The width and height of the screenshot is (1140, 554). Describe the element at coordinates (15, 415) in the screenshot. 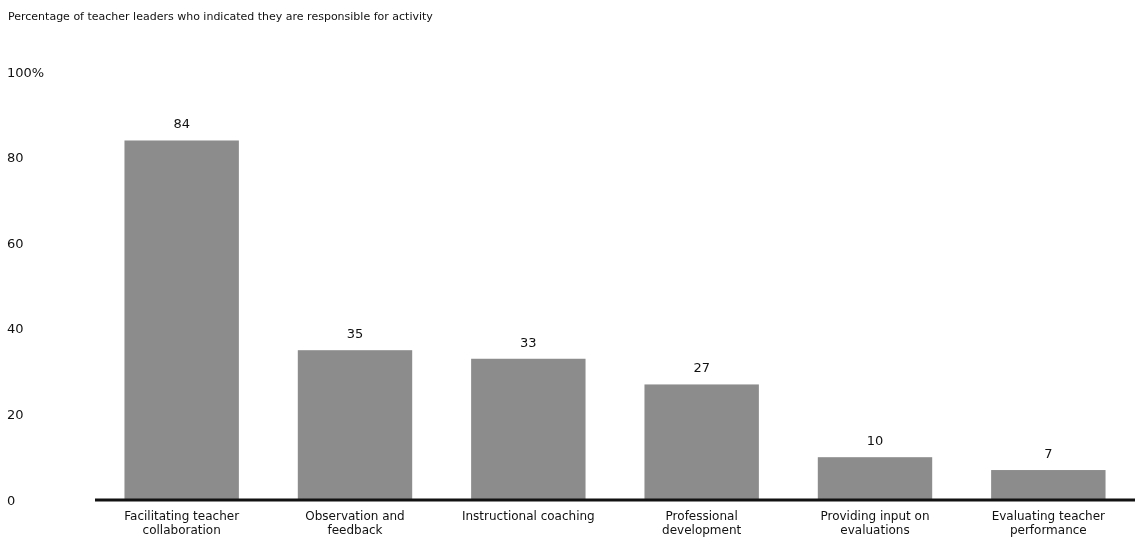

I see `y-tick-label: 20` at that location.